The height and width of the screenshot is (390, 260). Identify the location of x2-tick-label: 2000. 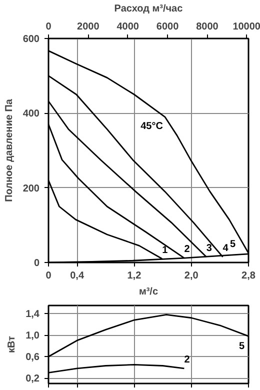
(88, 27).